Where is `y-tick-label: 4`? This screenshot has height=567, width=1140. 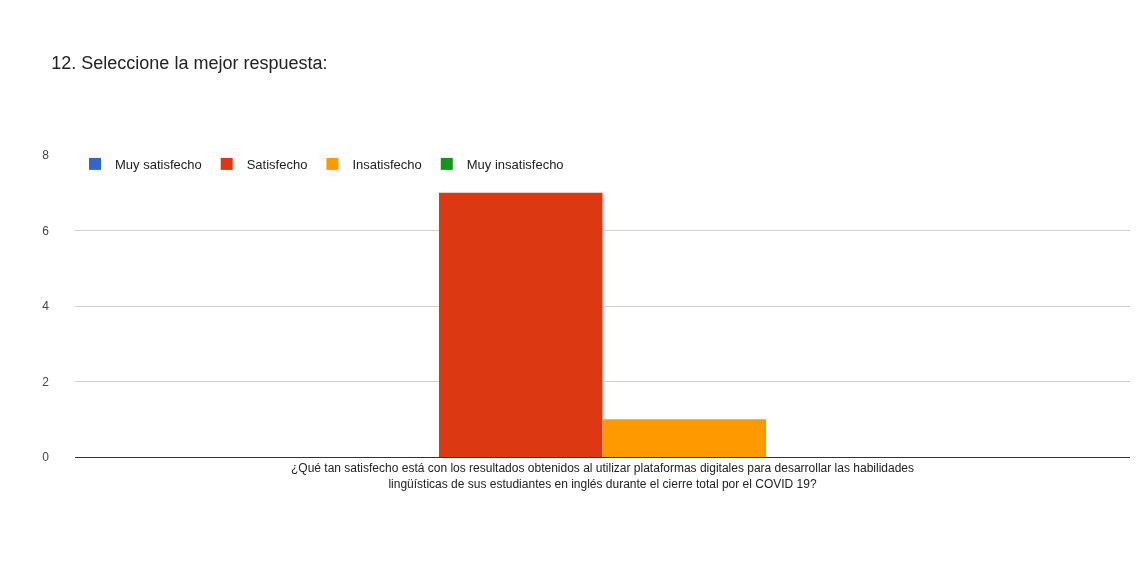 y-tick-label: 4 is located at coordinates (46, 306).